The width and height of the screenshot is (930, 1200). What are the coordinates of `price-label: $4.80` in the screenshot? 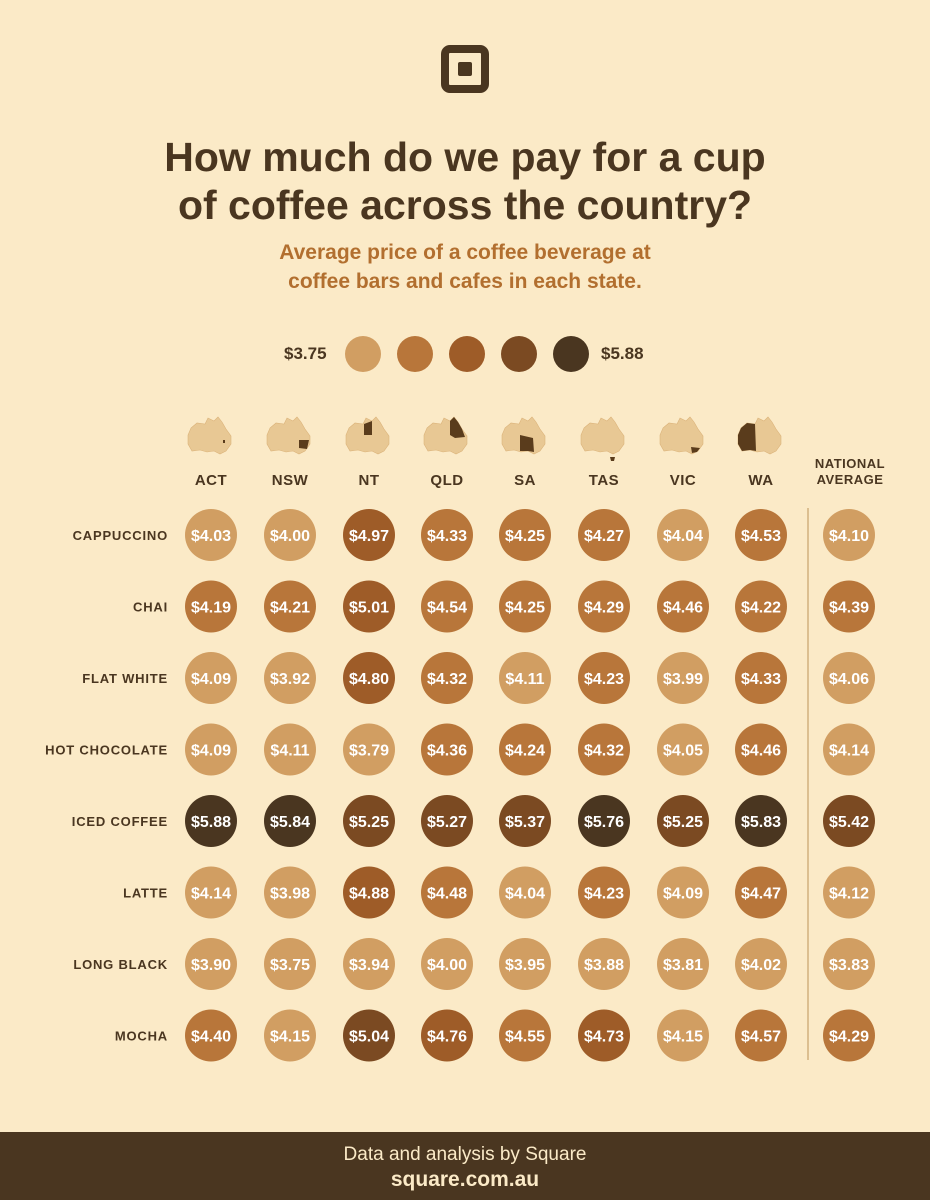 It's located at (369, 679).